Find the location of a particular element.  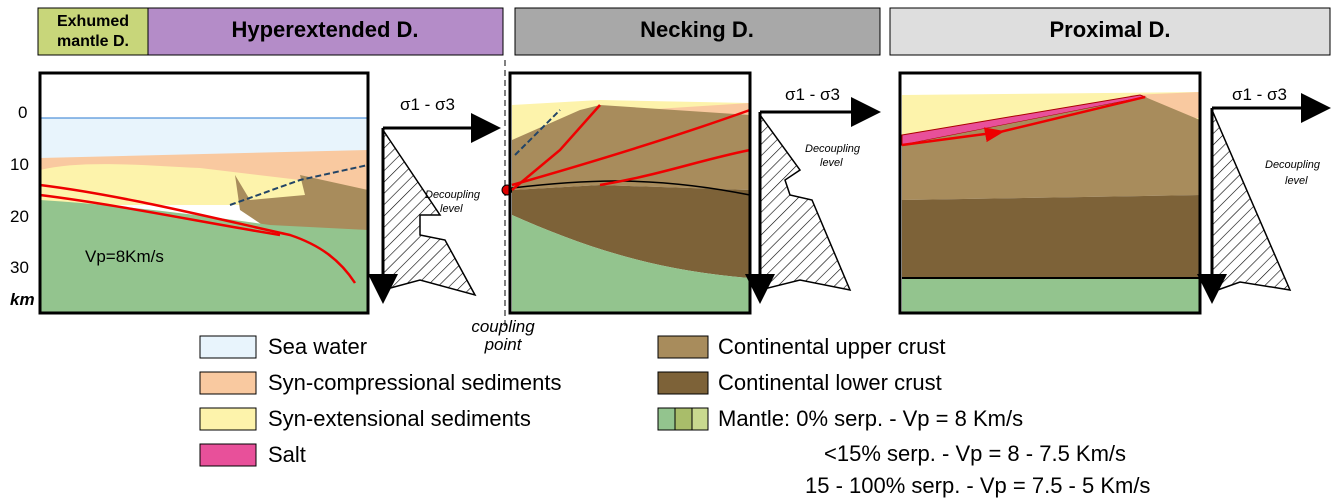

header-label: Proximal D. is located at coordinates (1109, 29).